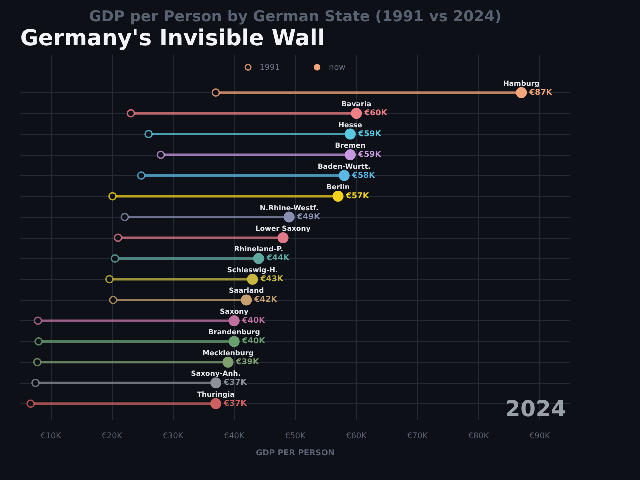 This screenshot has height=480, width=640. Describe the element at coordinates (247, 361) in the screenshot. I see `data-label: €39K` at that location.